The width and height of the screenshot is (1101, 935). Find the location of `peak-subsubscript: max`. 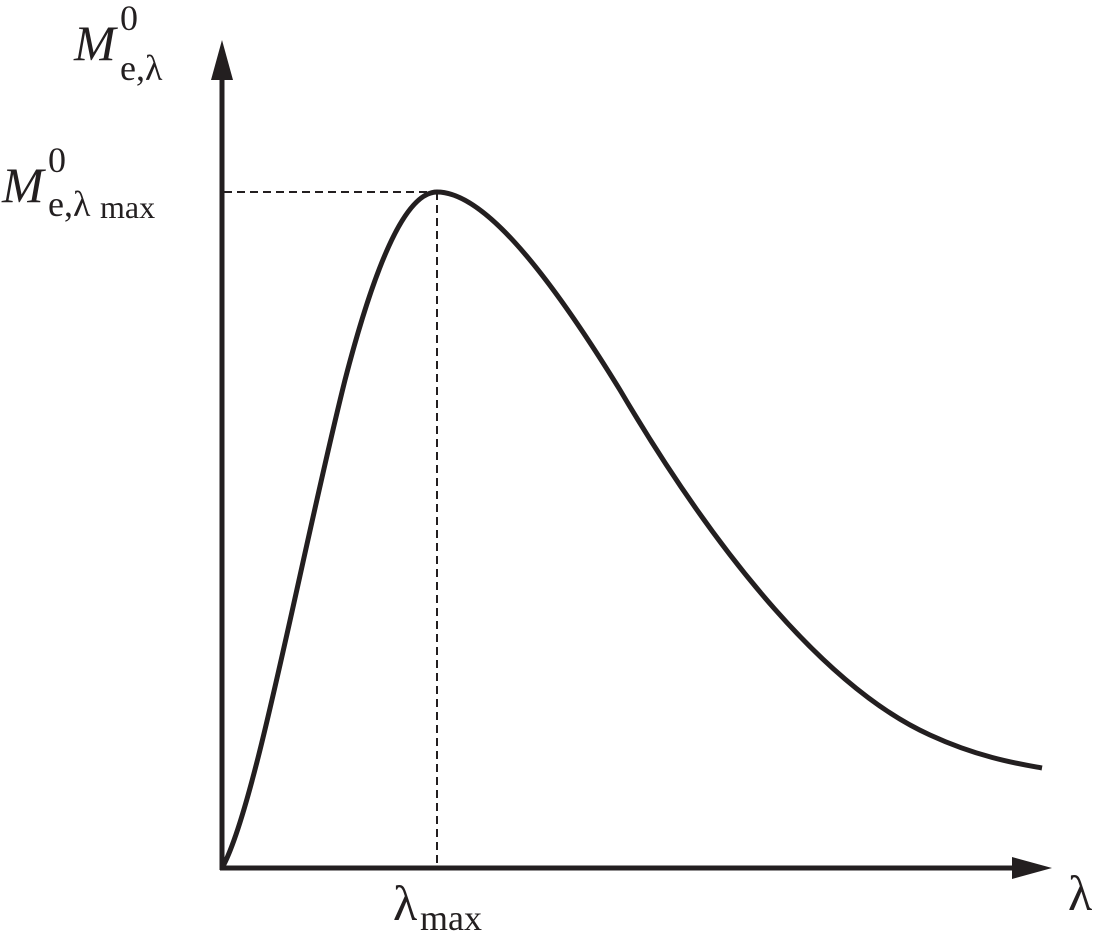

peak-subsubscript: max is located at coordinates (127, 207).